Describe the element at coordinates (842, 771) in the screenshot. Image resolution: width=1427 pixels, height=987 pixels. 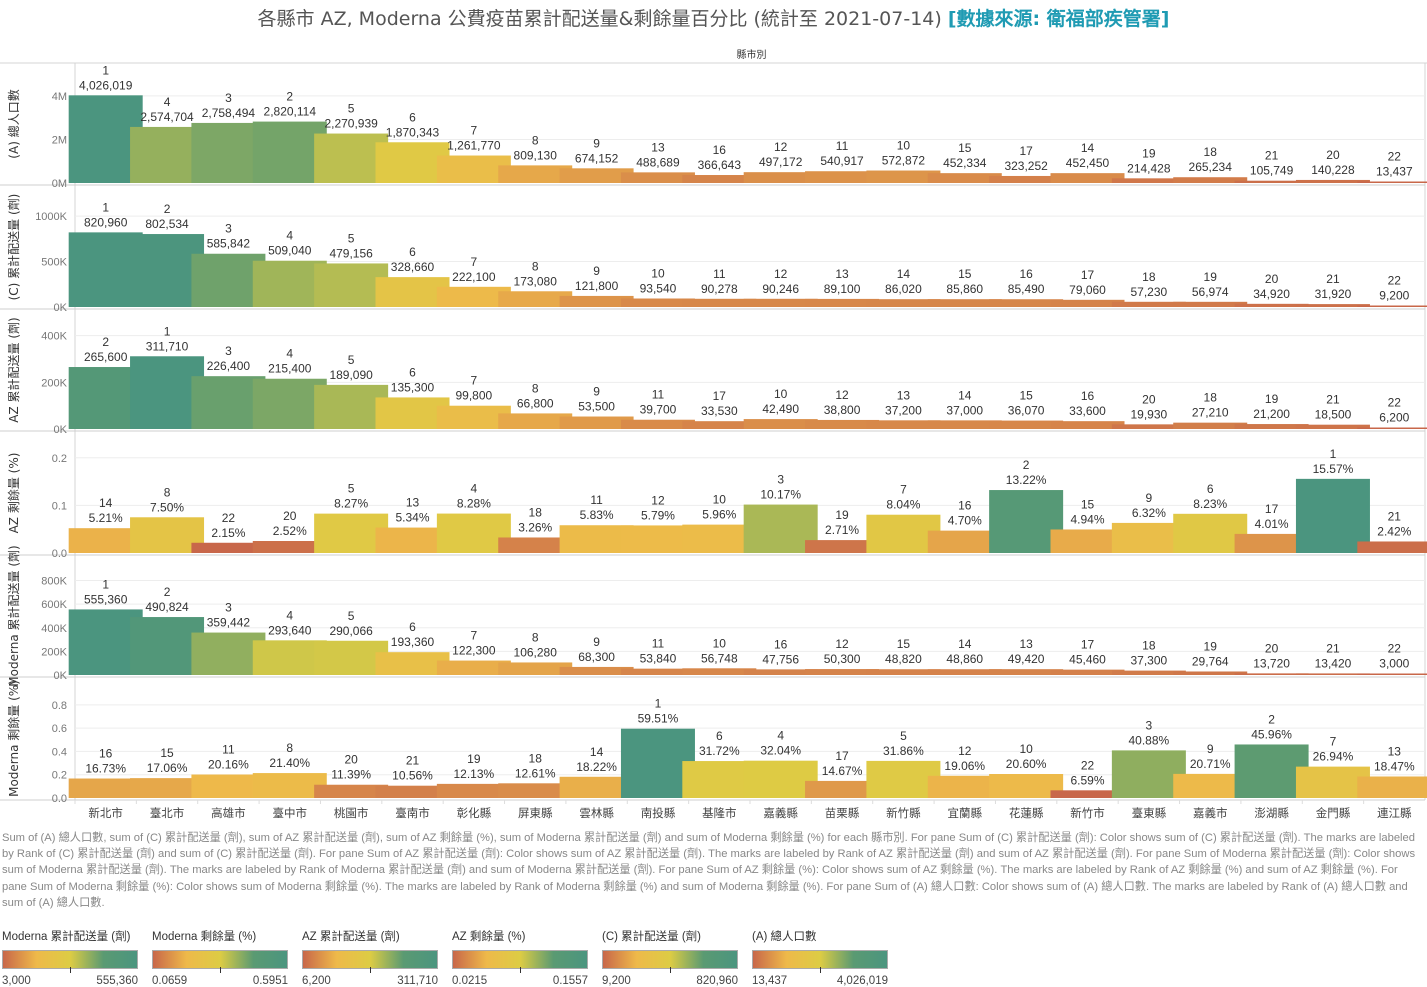
I see `value-label: 14.67%` at that location.